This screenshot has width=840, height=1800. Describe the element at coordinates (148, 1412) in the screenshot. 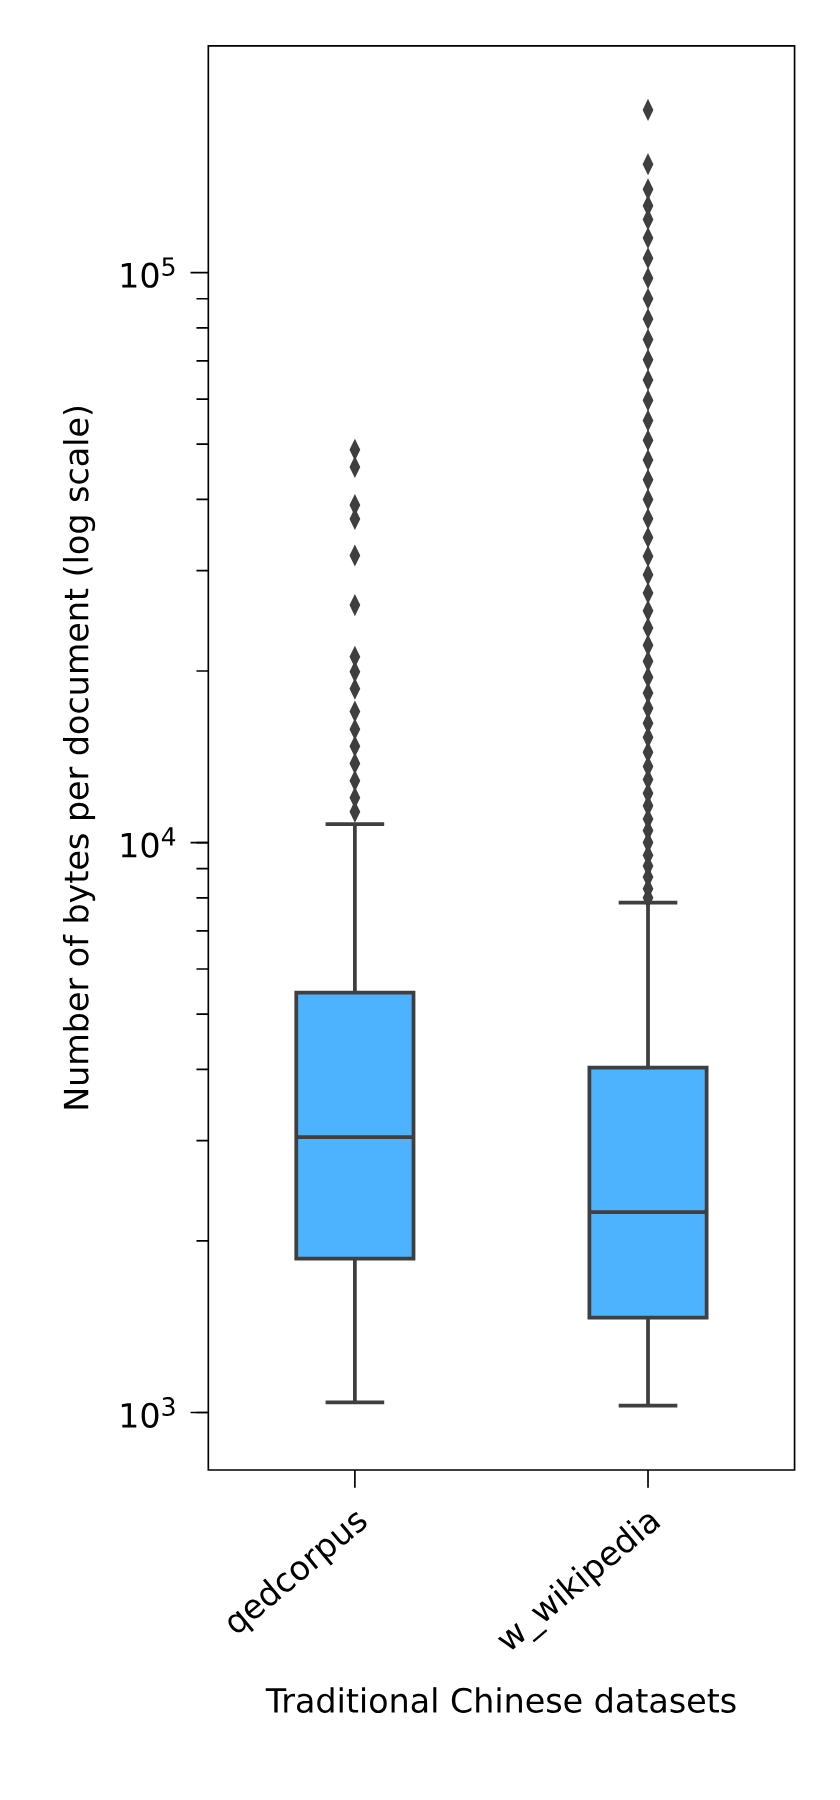

I see `y-tick-label: 10$^{3}$` at that location.